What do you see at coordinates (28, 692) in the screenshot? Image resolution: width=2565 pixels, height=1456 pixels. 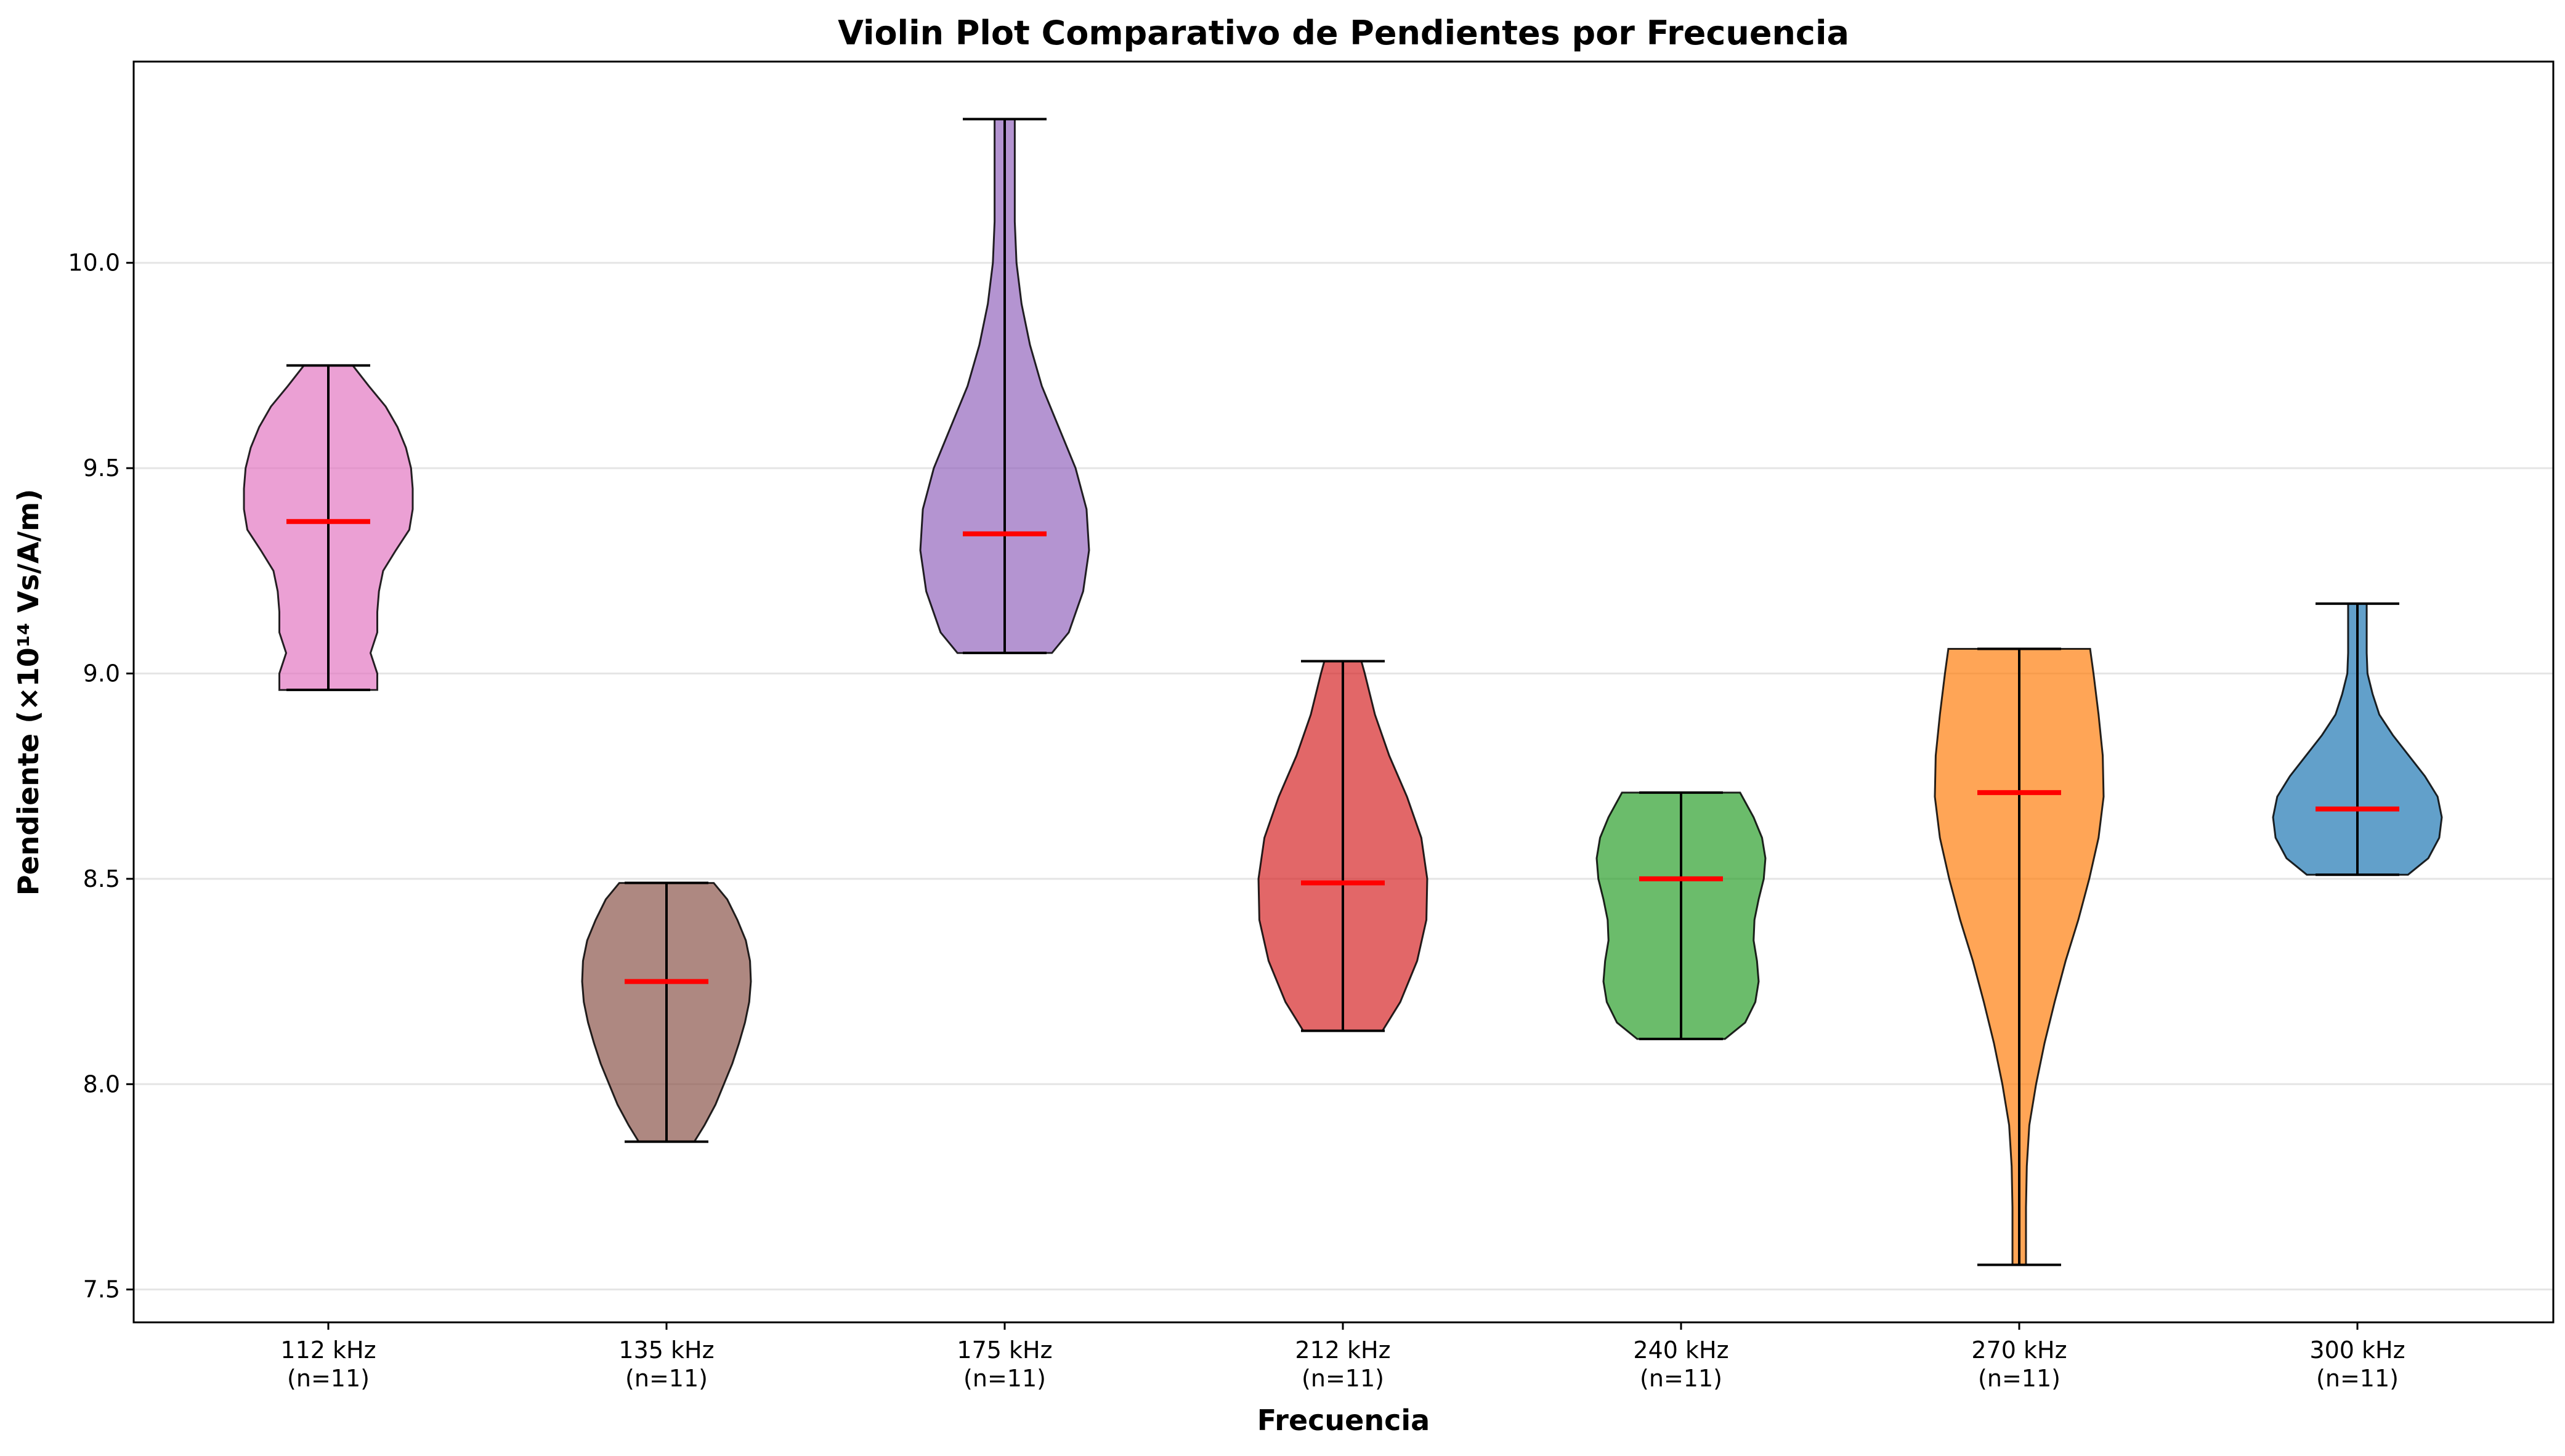 I see `y-axis-label: Pendiente (×10¹⁴ Vs/A/m)` at bounding box center [28, 692].